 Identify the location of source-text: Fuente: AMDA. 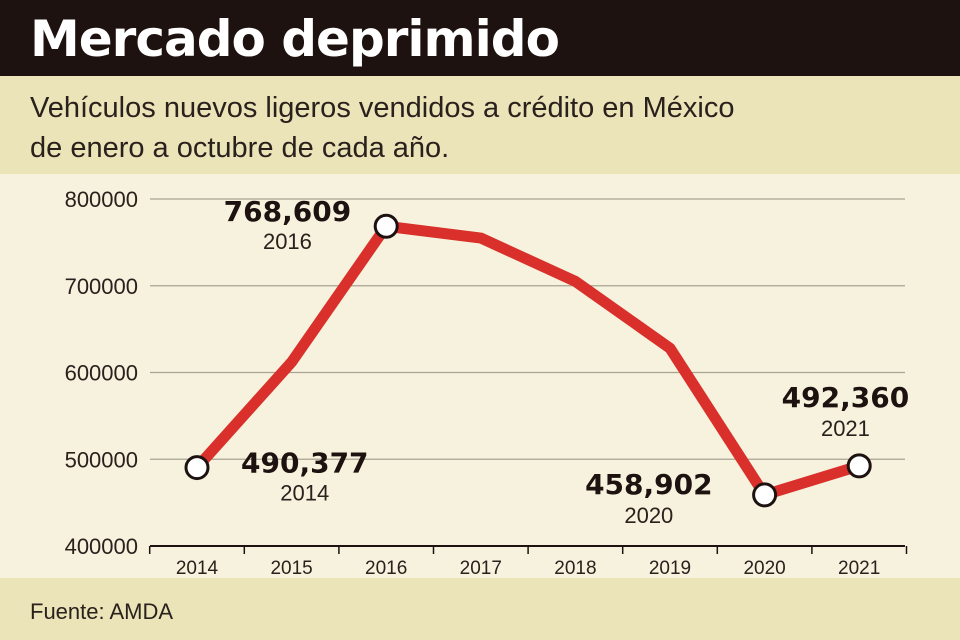
(102, 611).